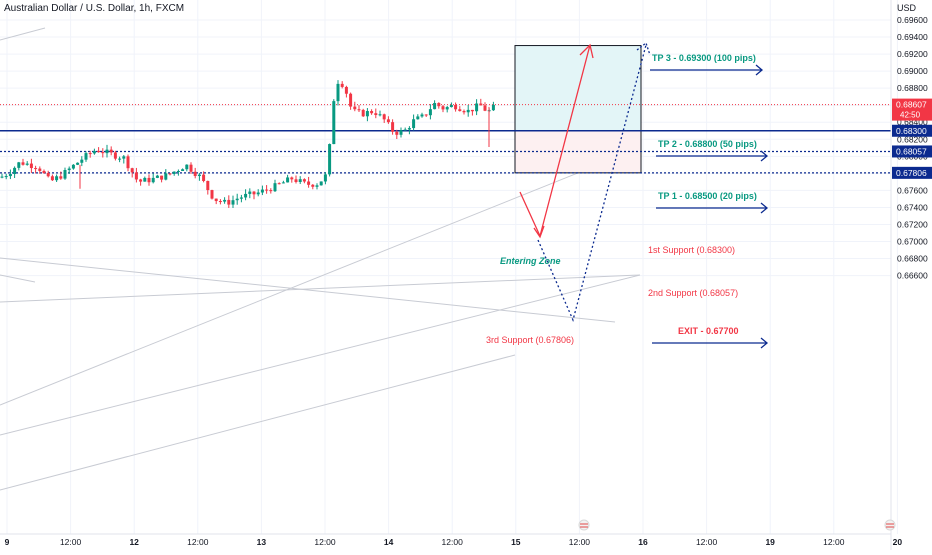 This screenshot has width=932, height=555. What do you see at coordinates (912, 37) in the screenshot?
I see `price-tick-label: 0.69400` at bounding box center [912, 37].